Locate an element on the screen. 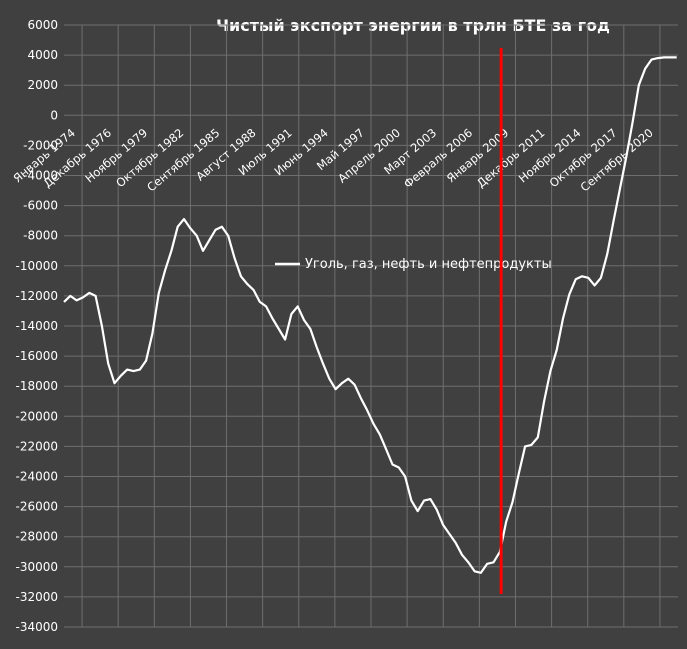 This screenshot has width=687, height=649. y-tick-label: -22000 is located at coordinates (36, 446).